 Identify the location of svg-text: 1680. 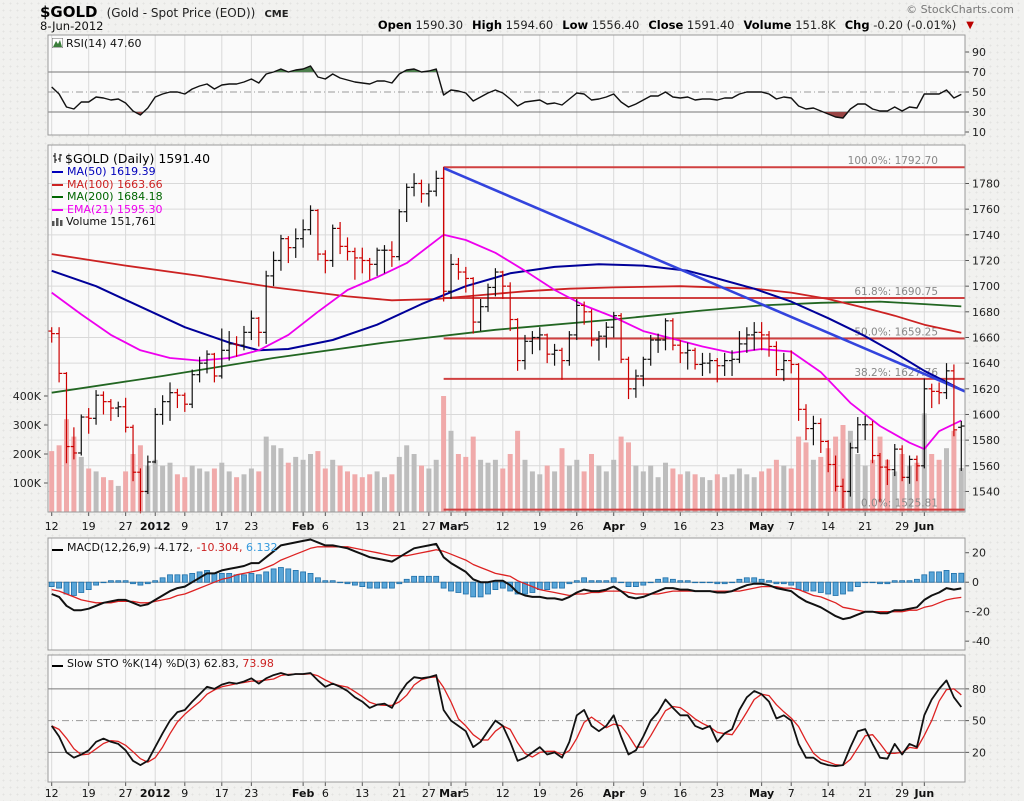
(986, 312).